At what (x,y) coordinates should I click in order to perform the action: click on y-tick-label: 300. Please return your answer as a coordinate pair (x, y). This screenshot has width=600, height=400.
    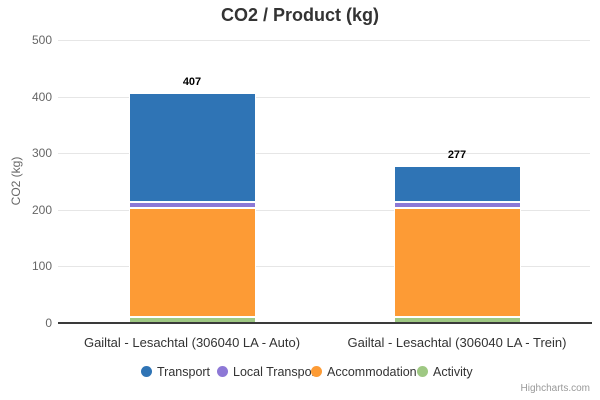
    Looking at the image, I should click on (41, 153).